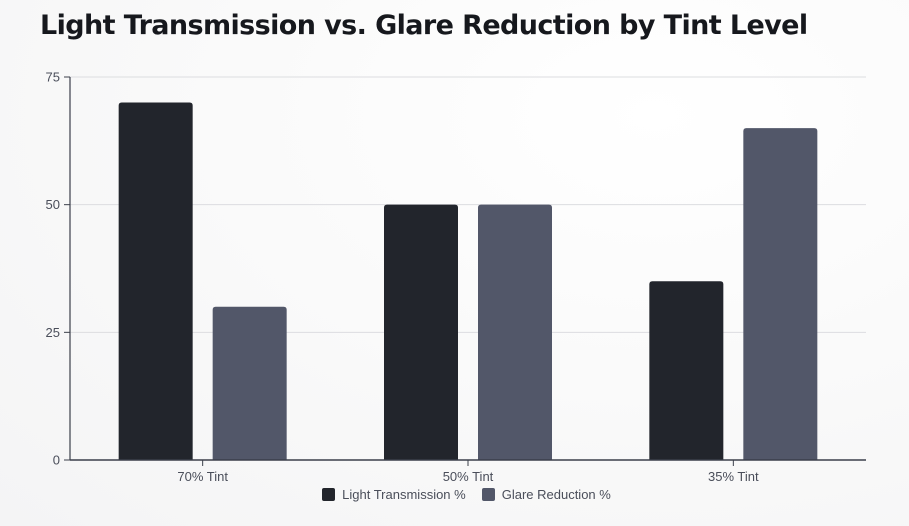 Image resolution: width=909 pixels, height=526 pixels. What do you see at coordinates (53, 332) in the screenshot?
I see `y-tick-label-25: 25` at bounding box center [53, 332].